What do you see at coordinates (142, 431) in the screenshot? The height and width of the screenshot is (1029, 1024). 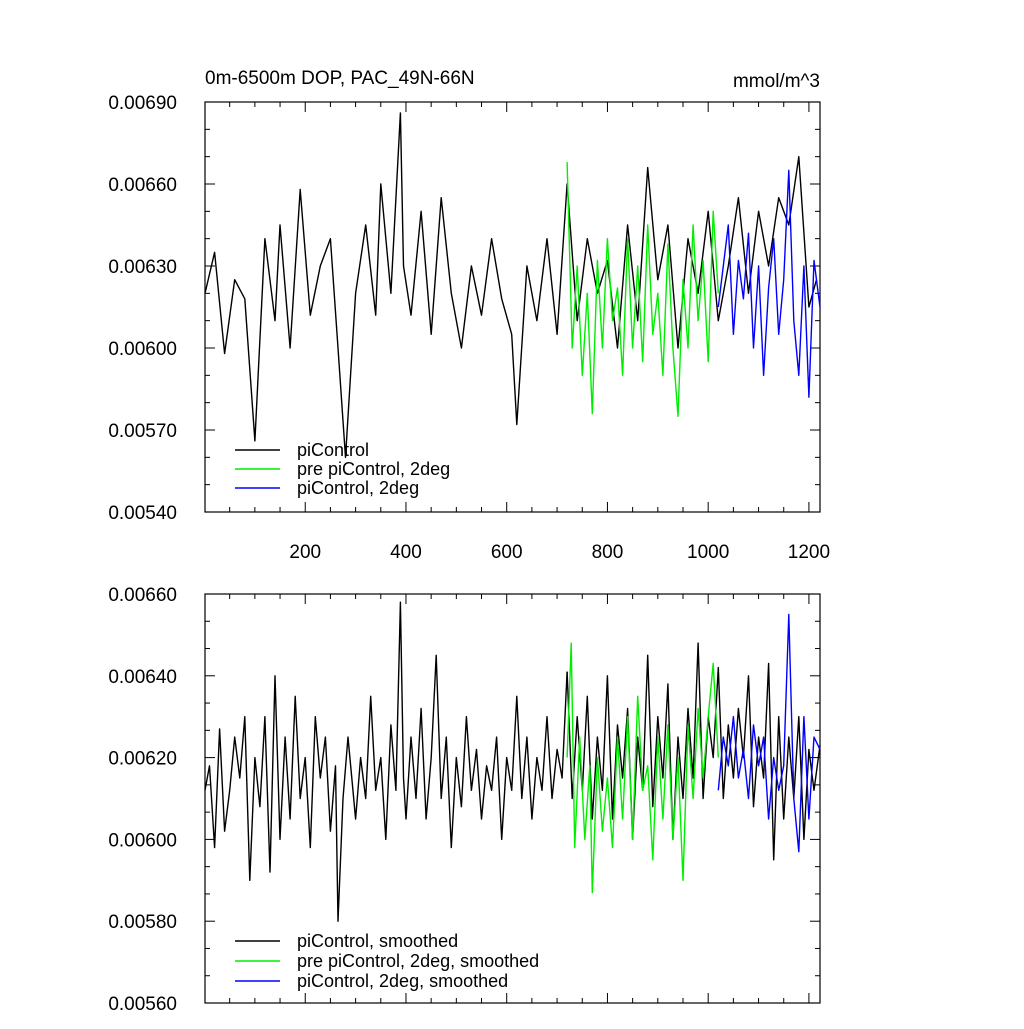 I see `y-tick-label: 0.00570` at bounding box center [142, 431].